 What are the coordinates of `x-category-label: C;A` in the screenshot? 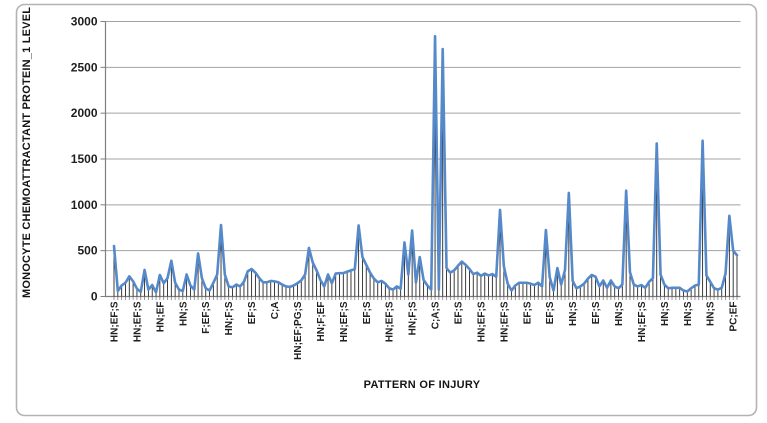 It's located at (275, 311).